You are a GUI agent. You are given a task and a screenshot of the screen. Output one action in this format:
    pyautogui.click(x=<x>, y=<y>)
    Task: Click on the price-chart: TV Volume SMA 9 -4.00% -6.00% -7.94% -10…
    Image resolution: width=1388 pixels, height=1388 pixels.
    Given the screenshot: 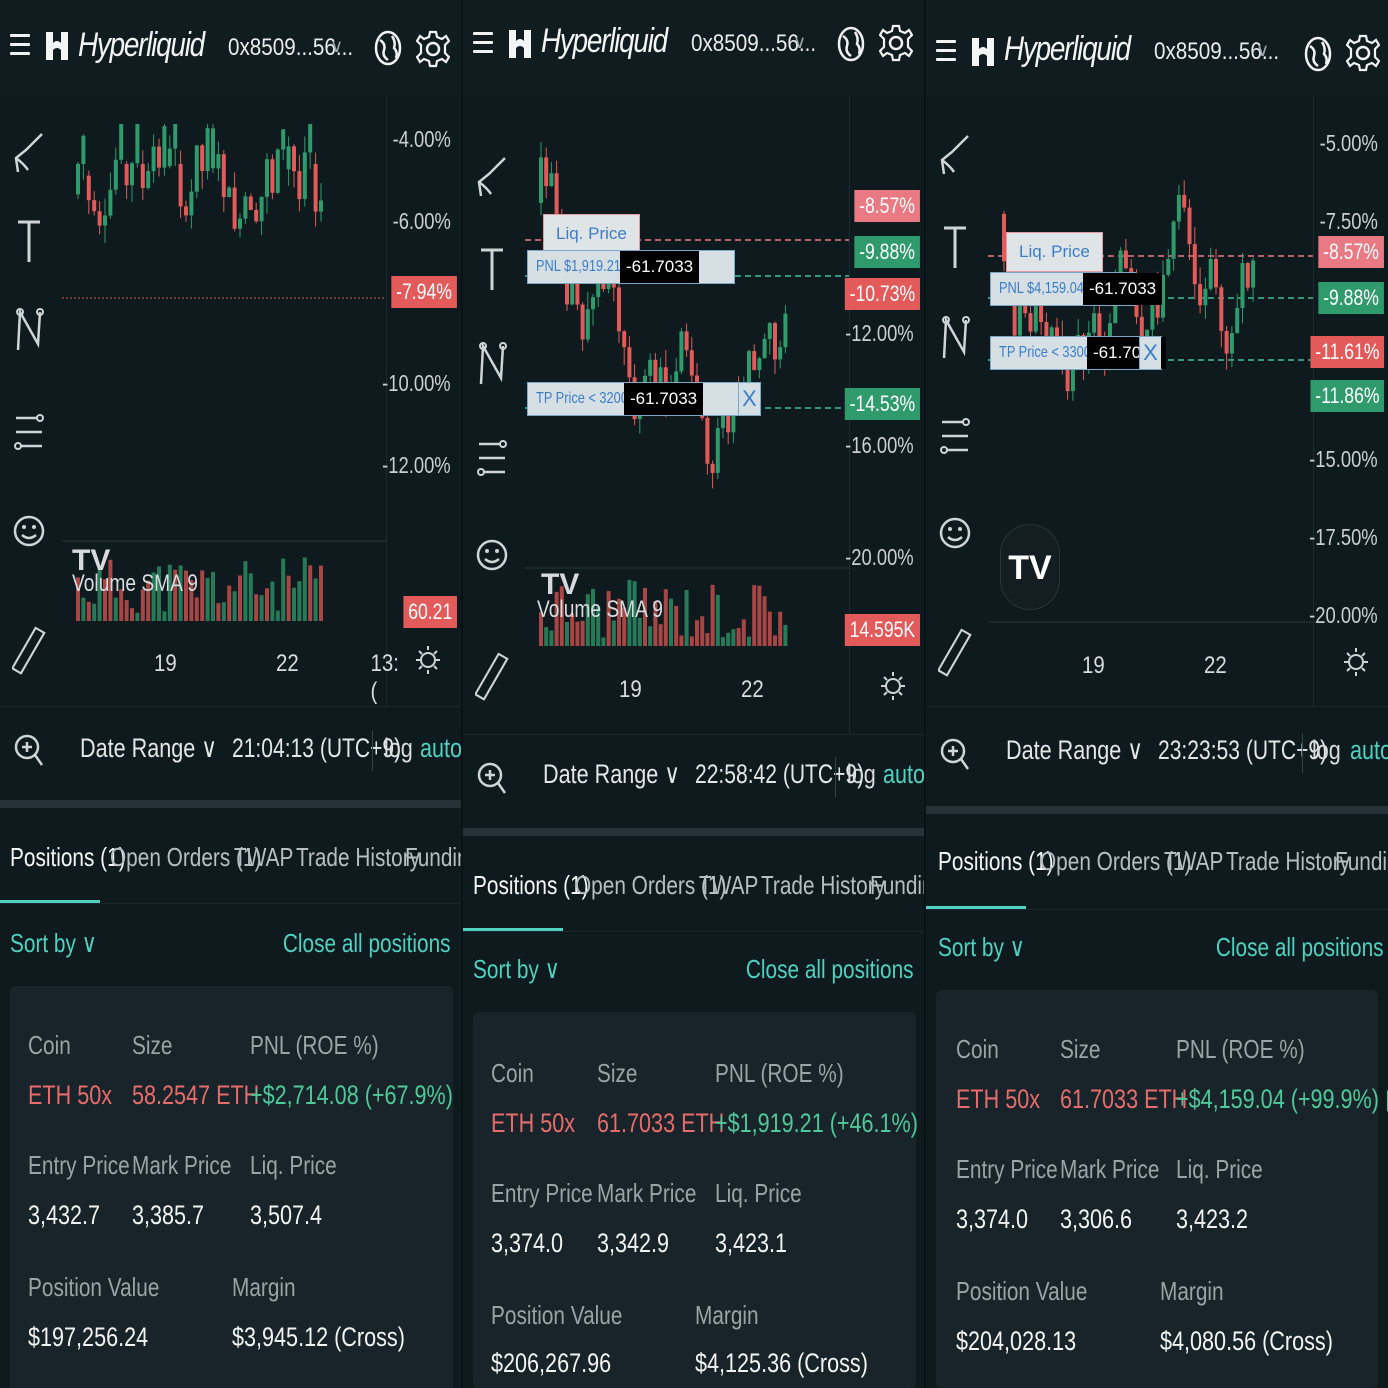 What is the action you would take?
    pyautogui.click(x=230, y=403)
    